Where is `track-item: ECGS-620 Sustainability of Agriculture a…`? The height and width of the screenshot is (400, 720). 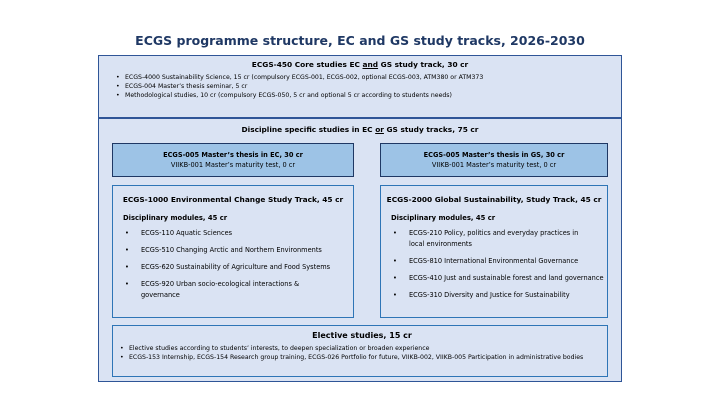
track-item: ECGS-620 Sustainability of Agriculture a… is located at coordinates (233, 267).